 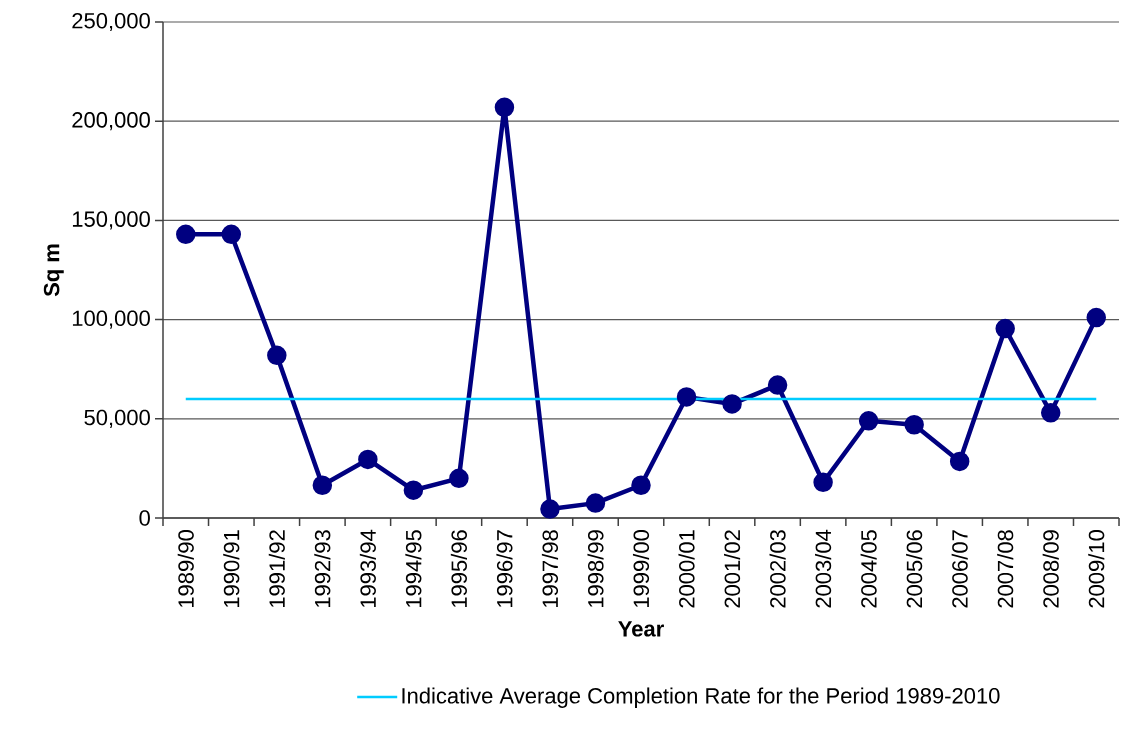 I want to click on x-tick-label: 2004/05, so click(x=868, y=569).